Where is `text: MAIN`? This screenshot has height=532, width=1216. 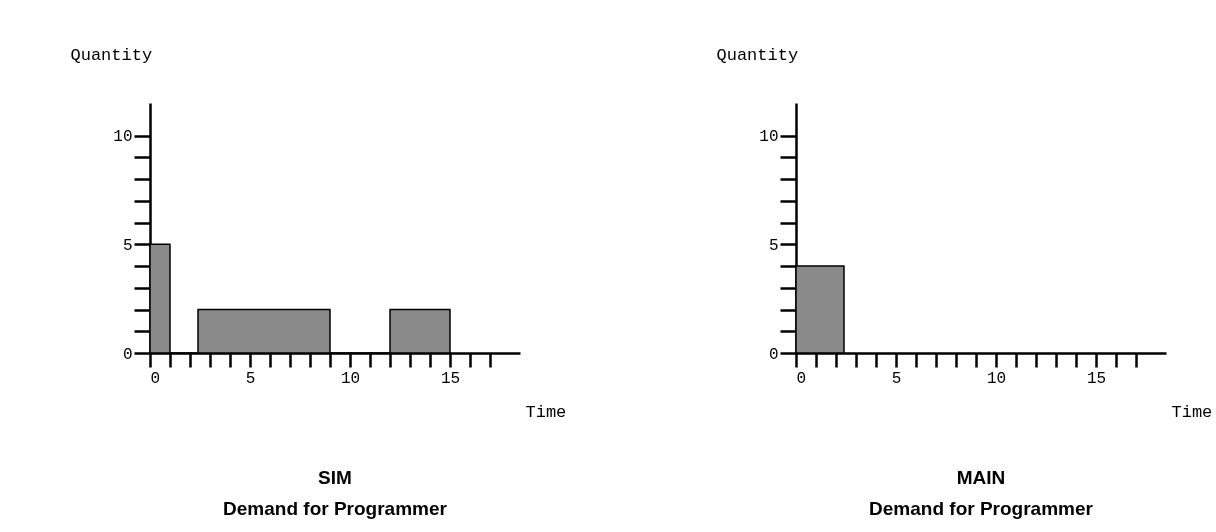
text: MAIN is located at coordinates (981, 477).